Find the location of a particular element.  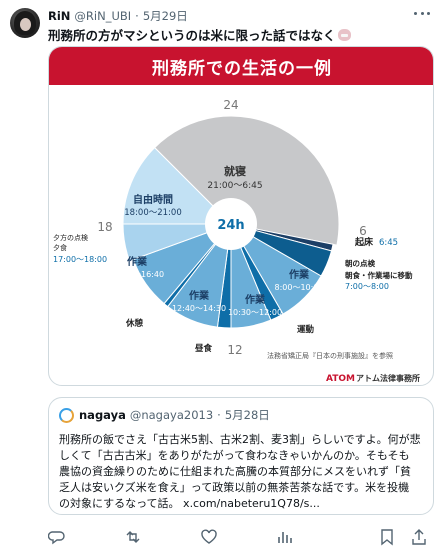

segment-label: 朝の点検 is located at coordinates (360, 263).